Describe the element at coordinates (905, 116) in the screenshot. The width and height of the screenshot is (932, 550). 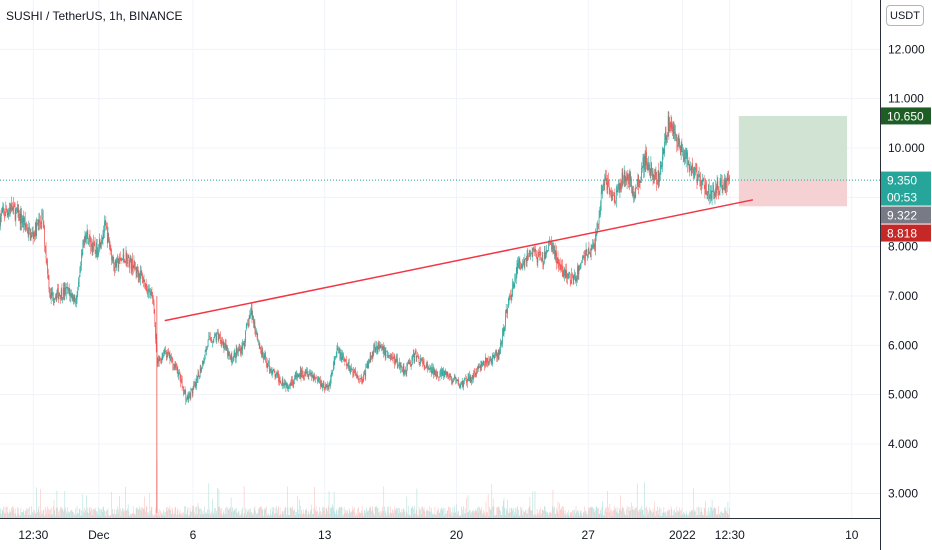
I see `price-label-target-text: 10.650` at that location.